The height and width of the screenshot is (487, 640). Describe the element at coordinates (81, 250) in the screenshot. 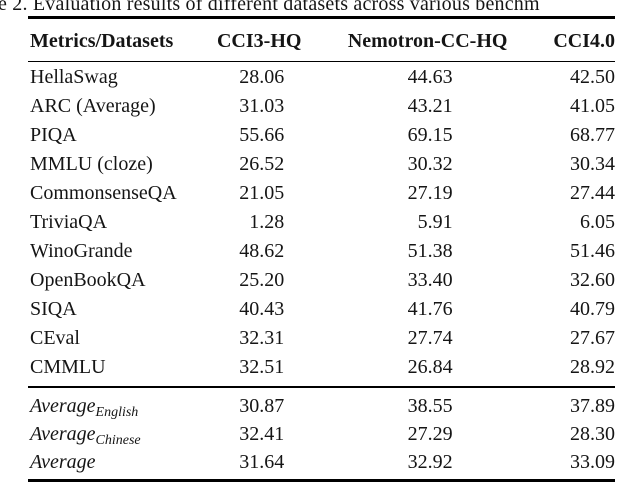

I see `row-label: WinoGrande` at that location.